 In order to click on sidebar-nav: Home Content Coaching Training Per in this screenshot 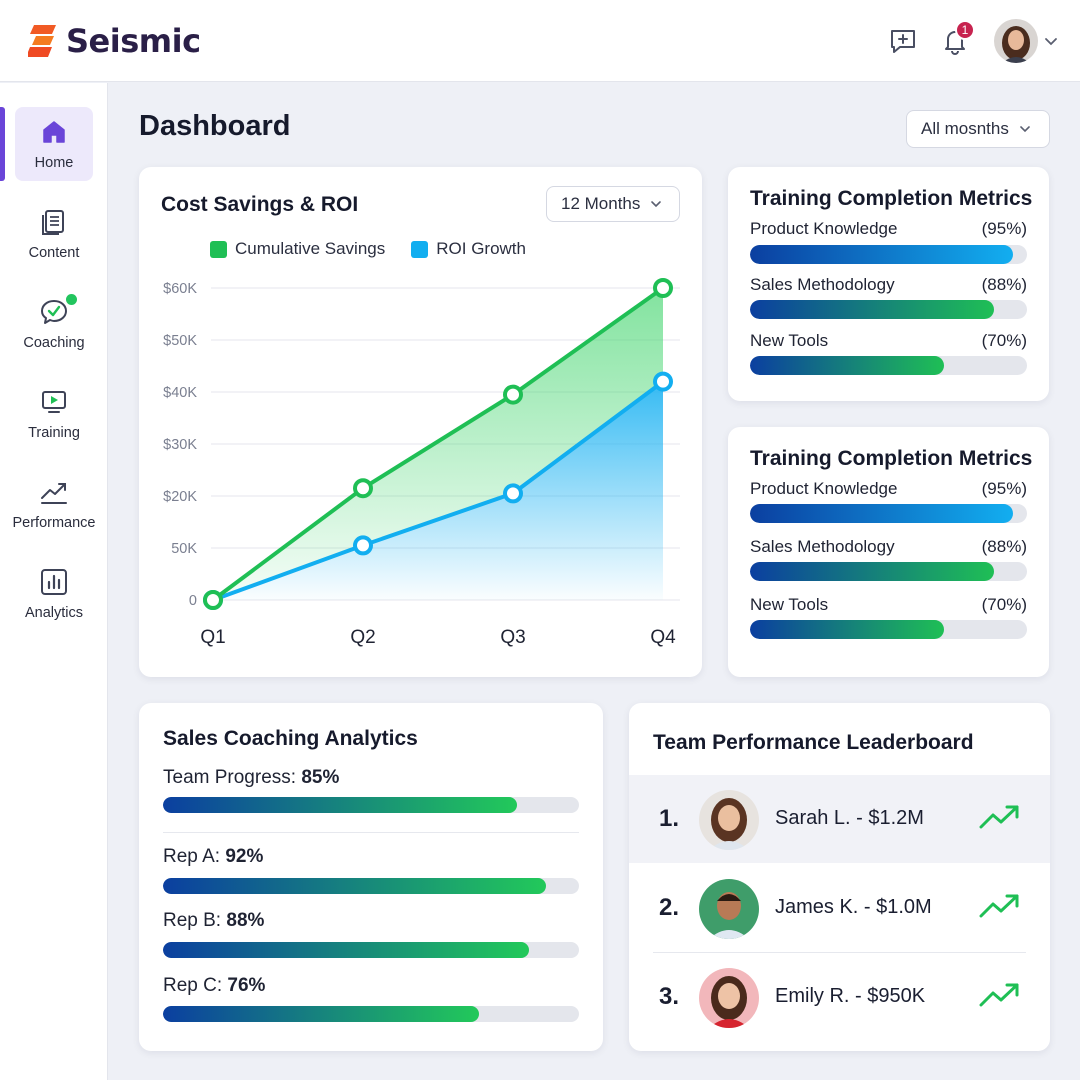, I will do `click(54, 581)`.